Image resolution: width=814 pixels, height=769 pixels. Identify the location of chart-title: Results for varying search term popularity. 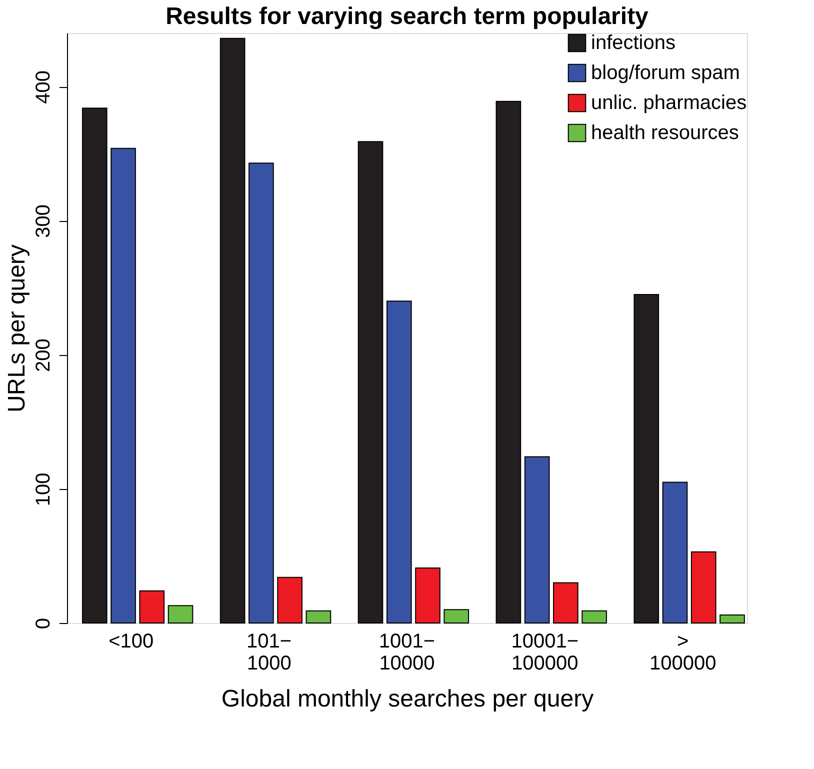
(408, 16).